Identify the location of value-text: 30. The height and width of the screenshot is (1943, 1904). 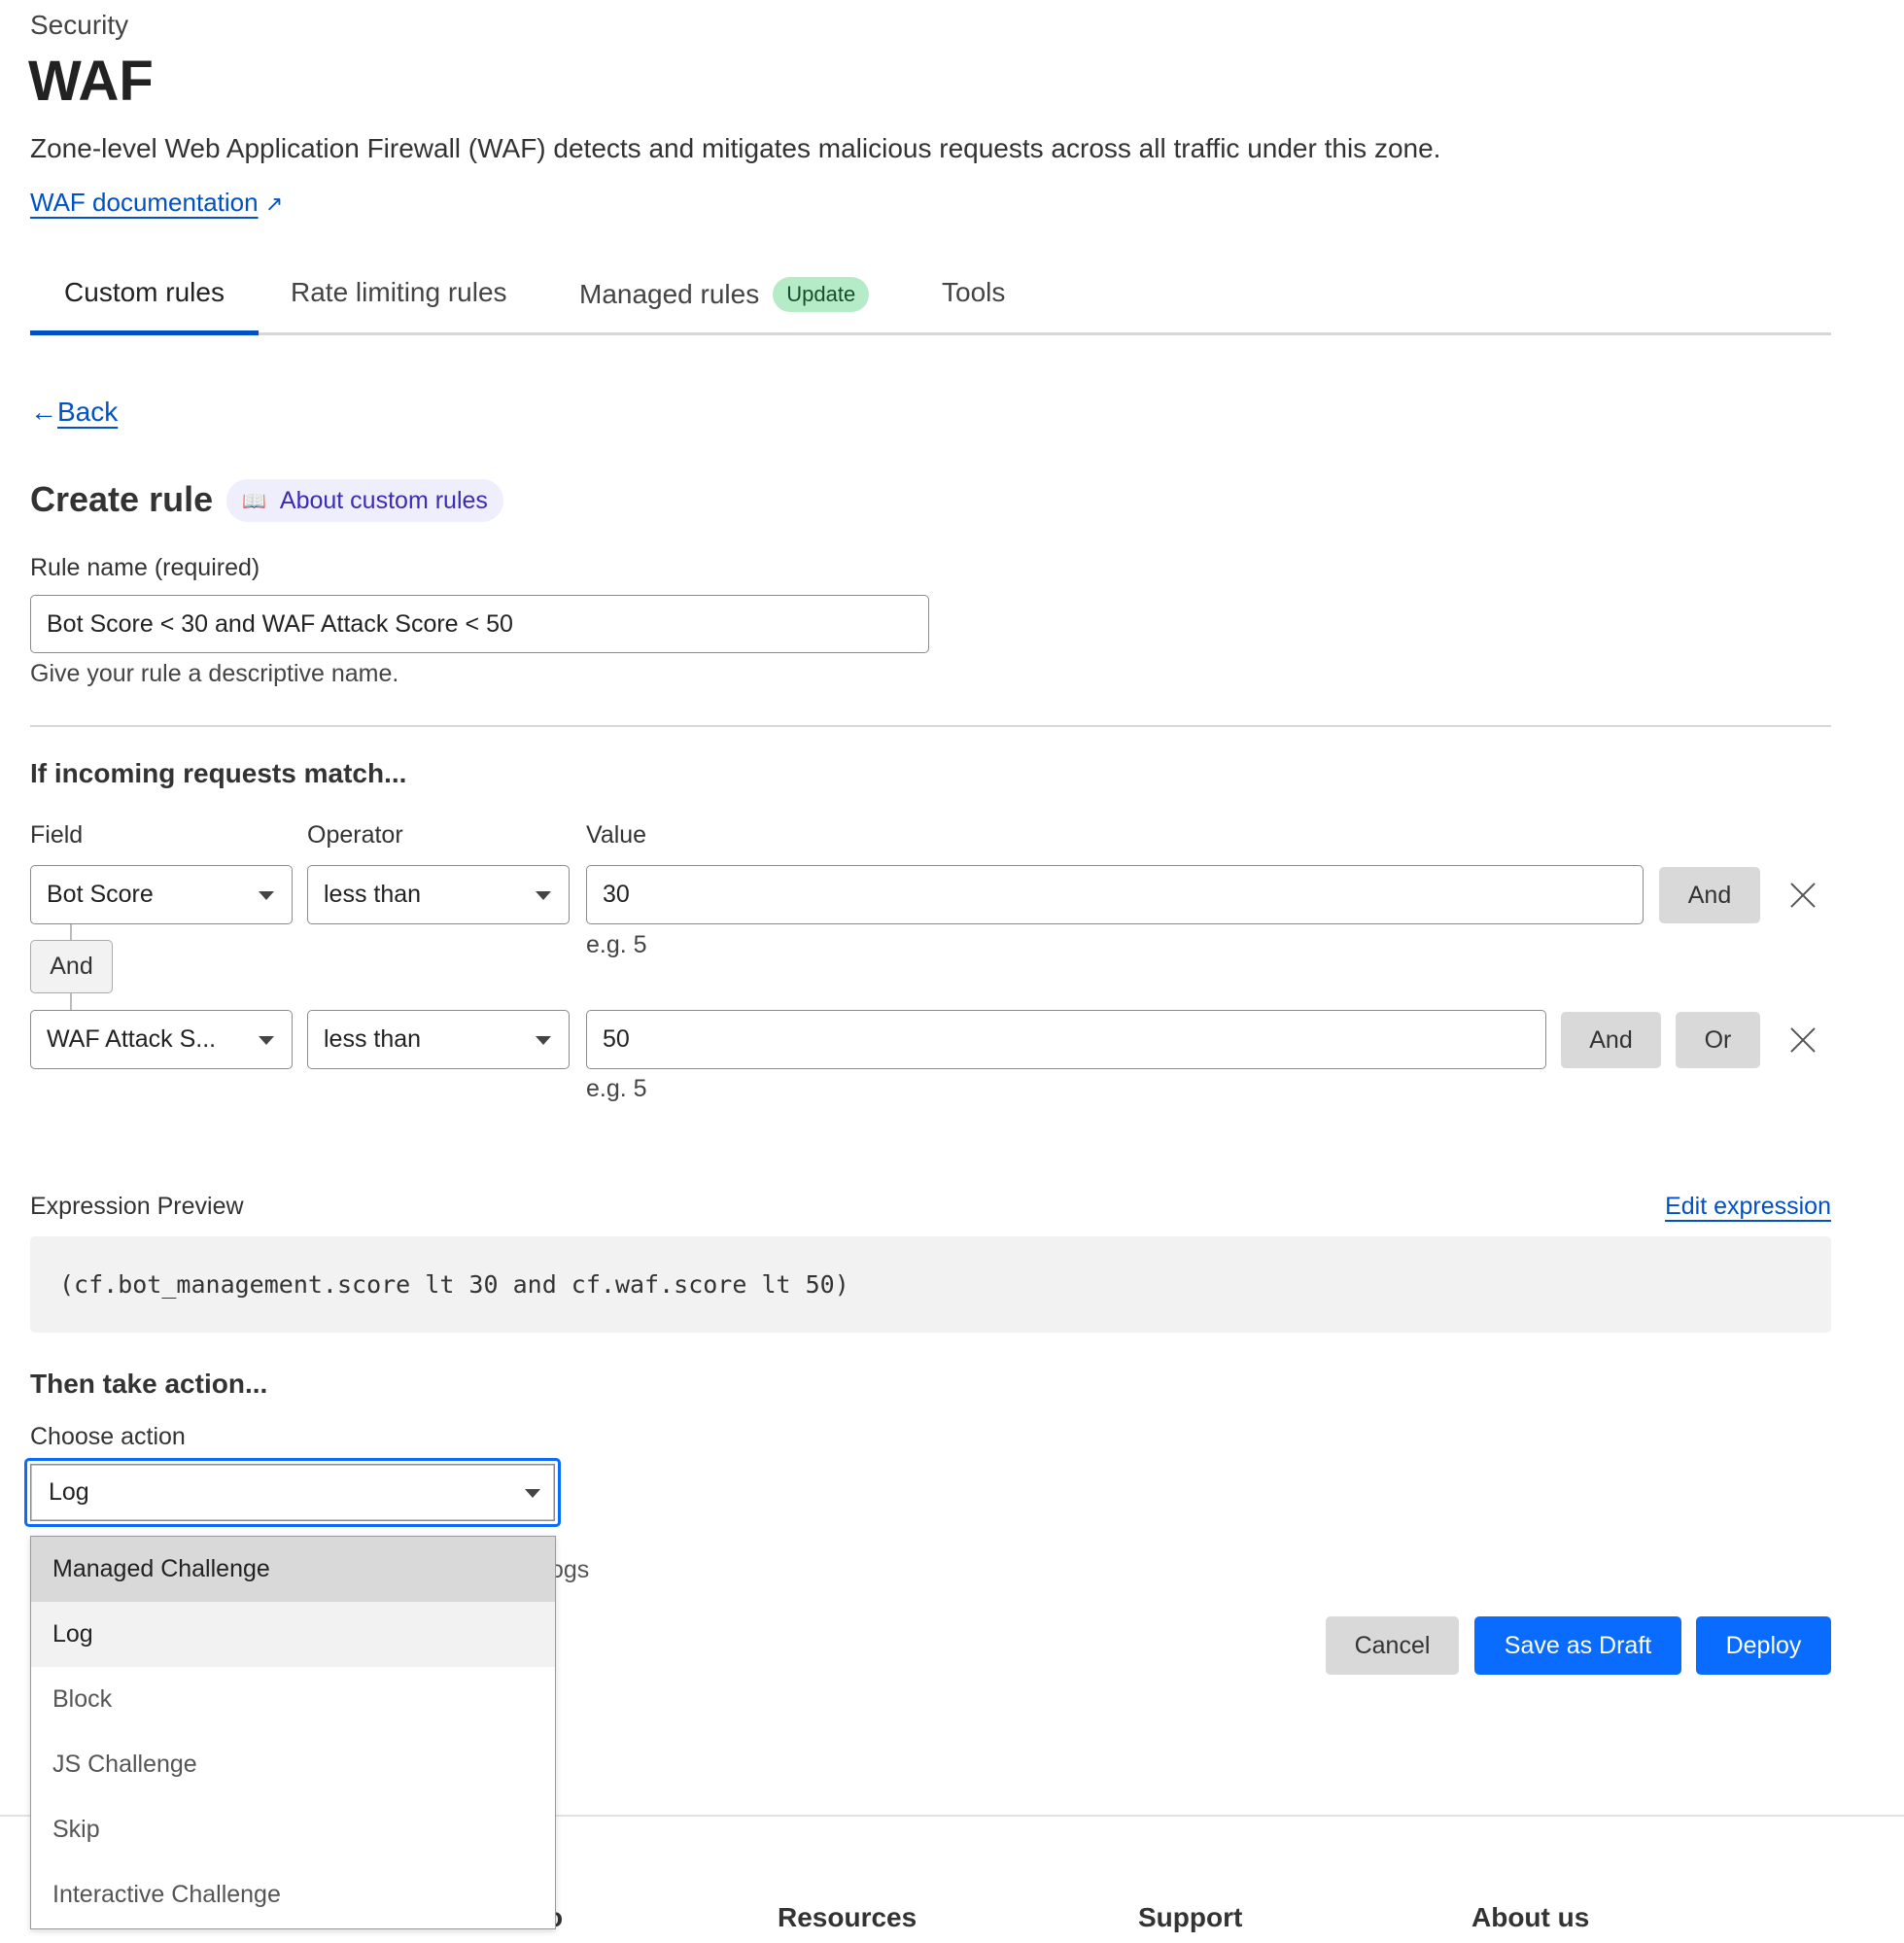
(616, 894).